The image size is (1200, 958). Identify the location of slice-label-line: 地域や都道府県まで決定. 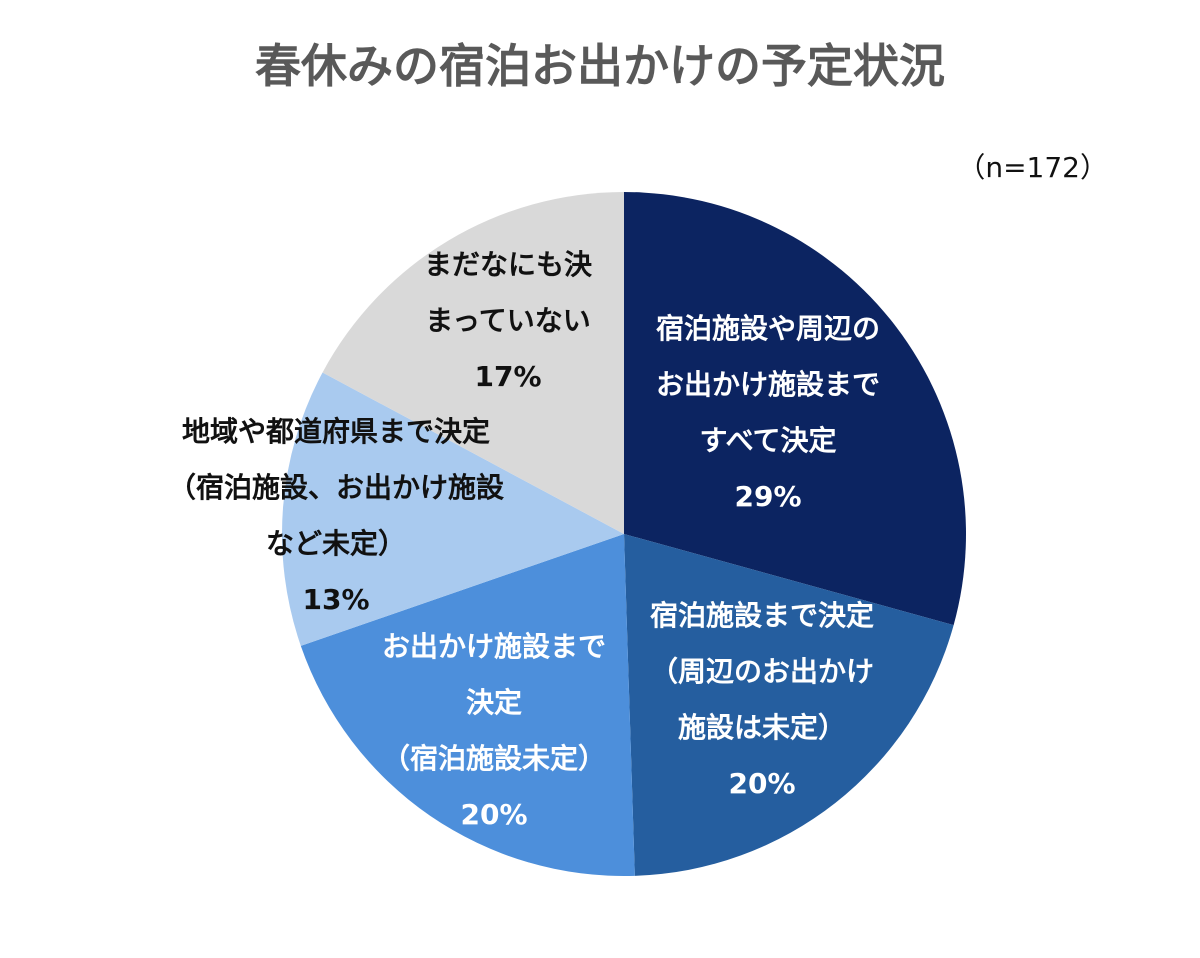
(336, 431).